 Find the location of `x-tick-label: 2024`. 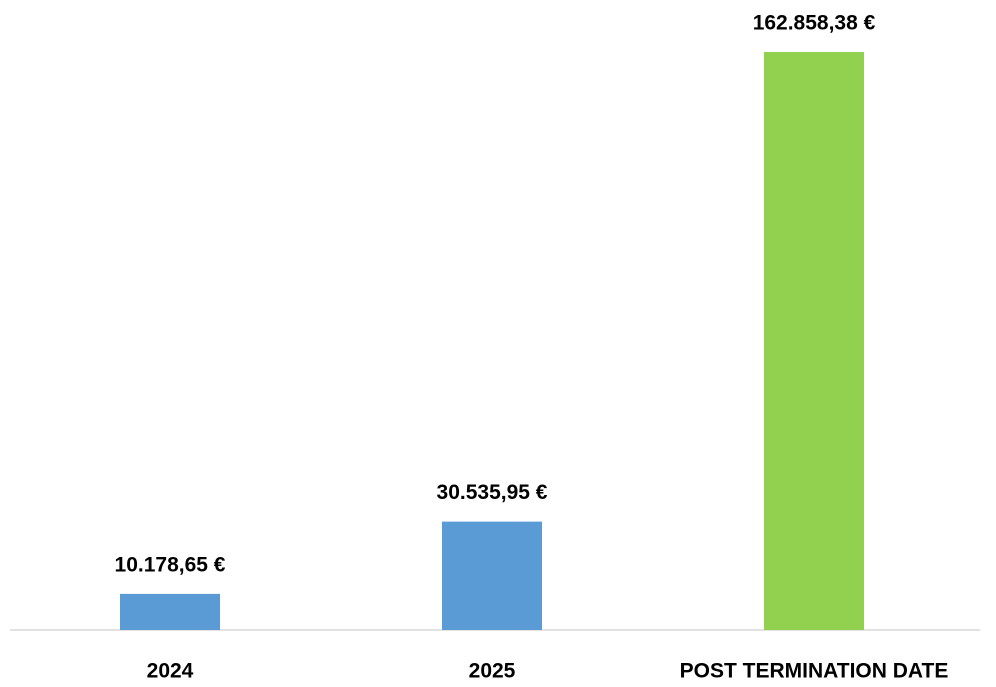

x-tick-label: 2024 is located at coordinates (170, 671).